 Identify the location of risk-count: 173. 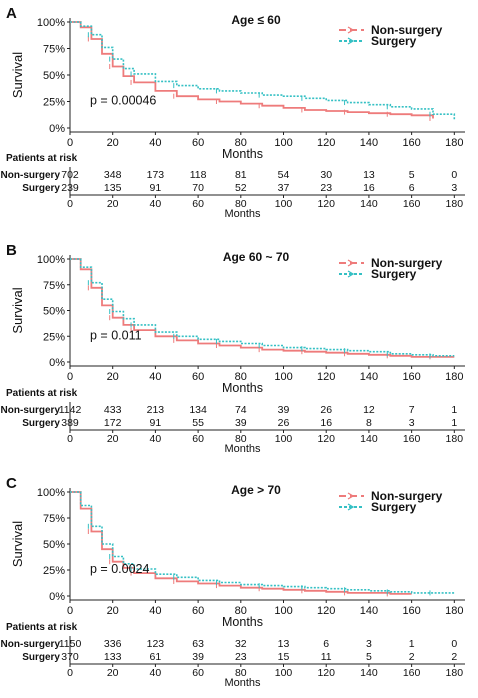
(156, 175).